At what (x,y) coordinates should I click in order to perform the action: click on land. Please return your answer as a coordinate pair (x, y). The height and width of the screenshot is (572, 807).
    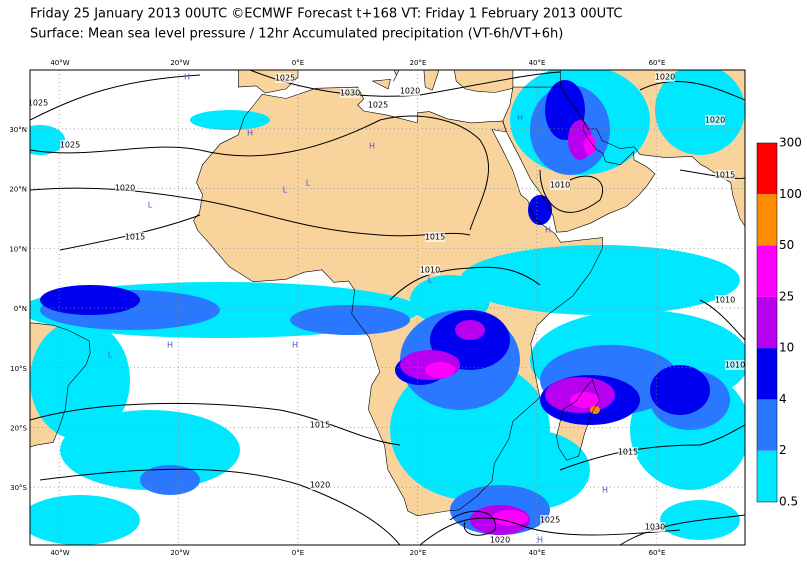
    Looking at the image, I should click on (381, 84).